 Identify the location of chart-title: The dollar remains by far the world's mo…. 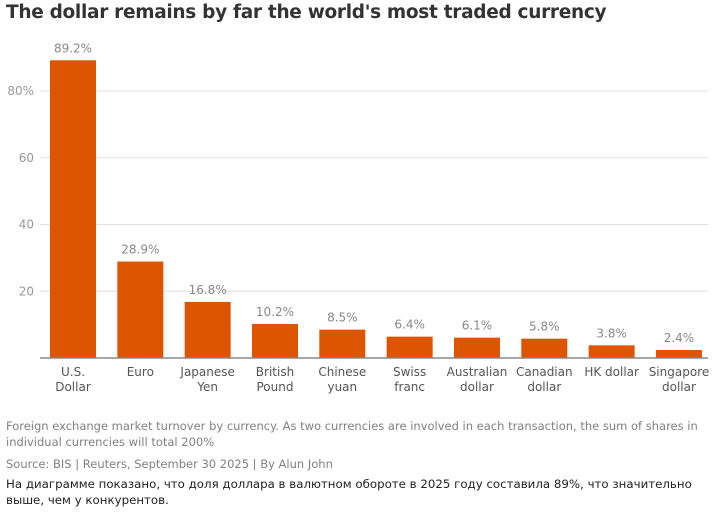
(306, 12).